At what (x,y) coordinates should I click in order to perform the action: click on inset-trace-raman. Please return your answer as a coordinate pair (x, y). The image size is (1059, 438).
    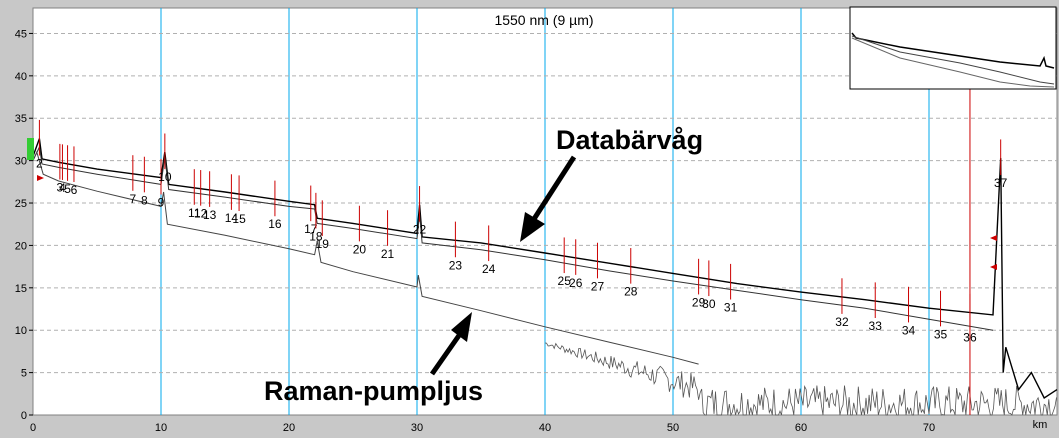
    Looking at the image, I should click on (953, 62).